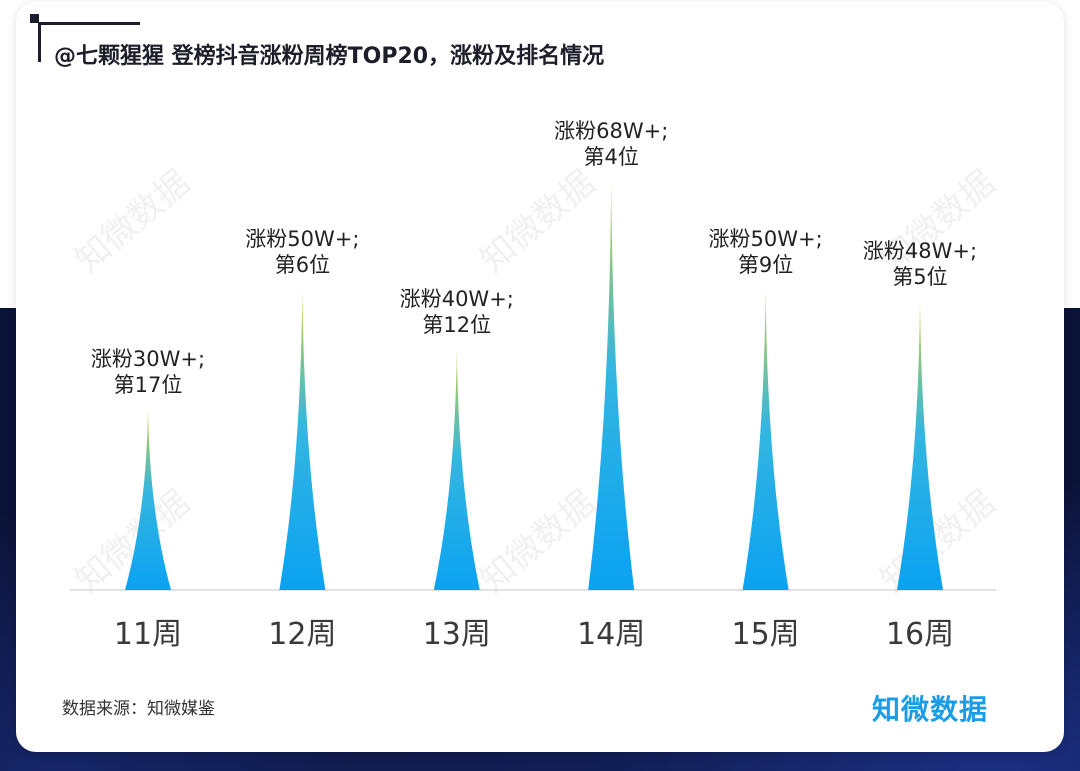 This screenshot has height=771, width=1080. What do you see at coordinates (538, 542) in the screenshot?
I see `watermark-4: 知微数据` at bounding box center [538, 542].